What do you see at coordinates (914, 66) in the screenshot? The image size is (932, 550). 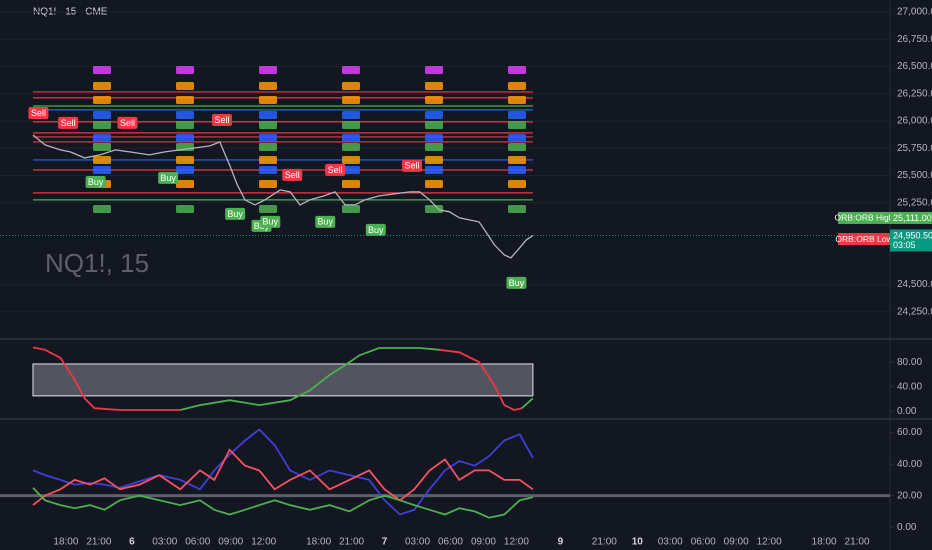 I see `y-tick-label: 26,500.00` at bounding box center [914, 66].